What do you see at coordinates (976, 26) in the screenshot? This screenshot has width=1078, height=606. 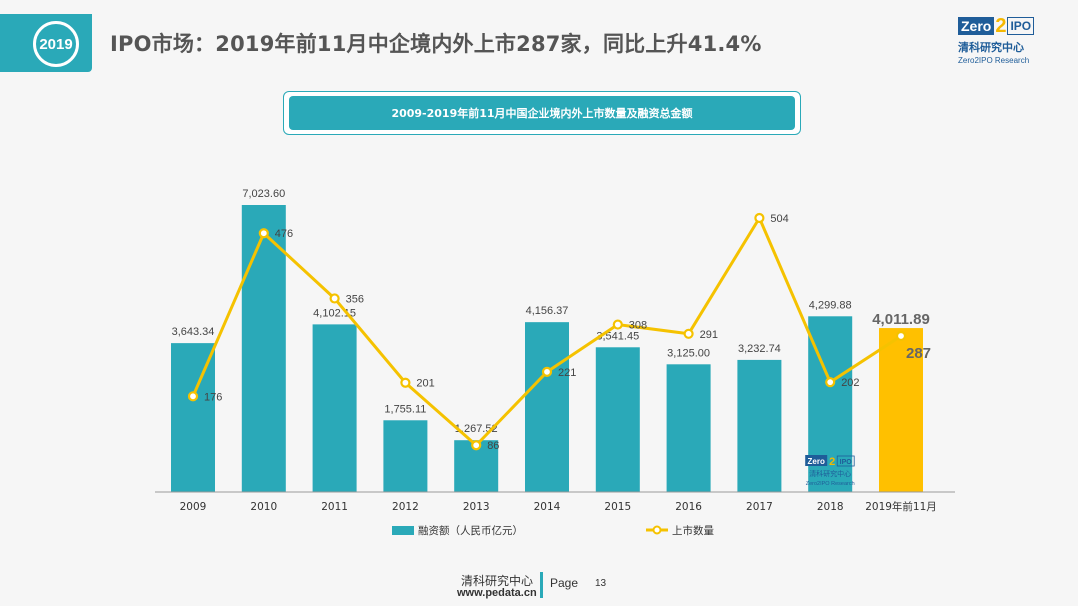 I see `logo-zero: Zero` at bounding box center [976, 26].